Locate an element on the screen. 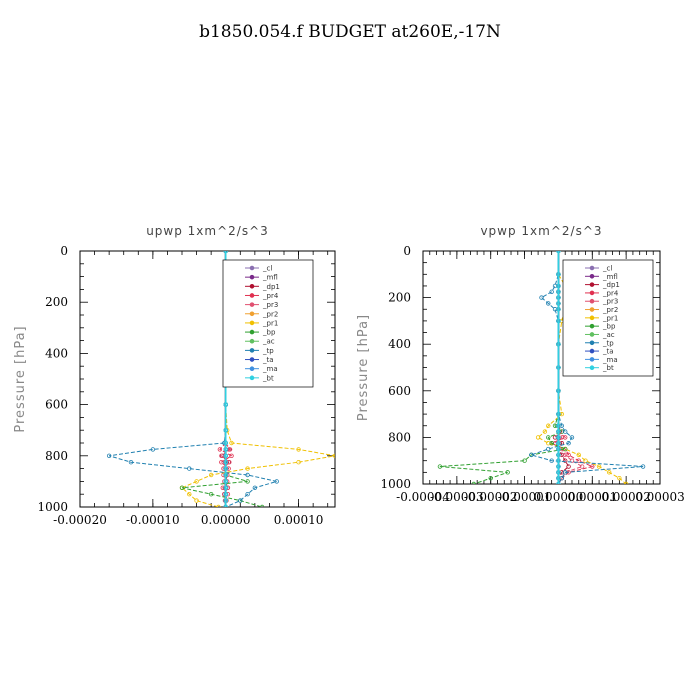 Image resolution: width=700 pixels, height=700 pixels. legend-label: _pr4 is located at coordinates (270, 296).